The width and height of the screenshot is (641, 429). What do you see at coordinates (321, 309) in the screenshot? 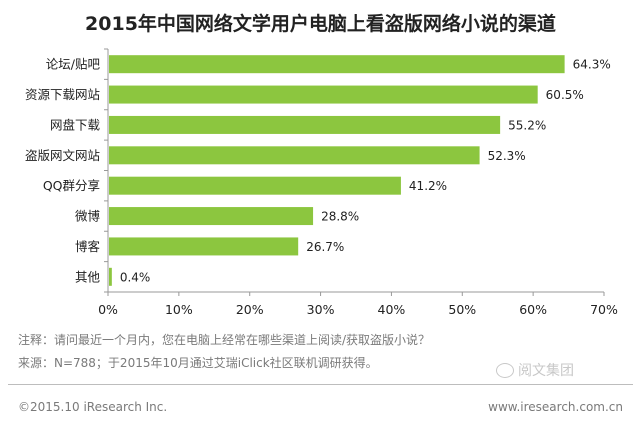
I see `x-tick-label: 30%` at bounding box center [321, 309].